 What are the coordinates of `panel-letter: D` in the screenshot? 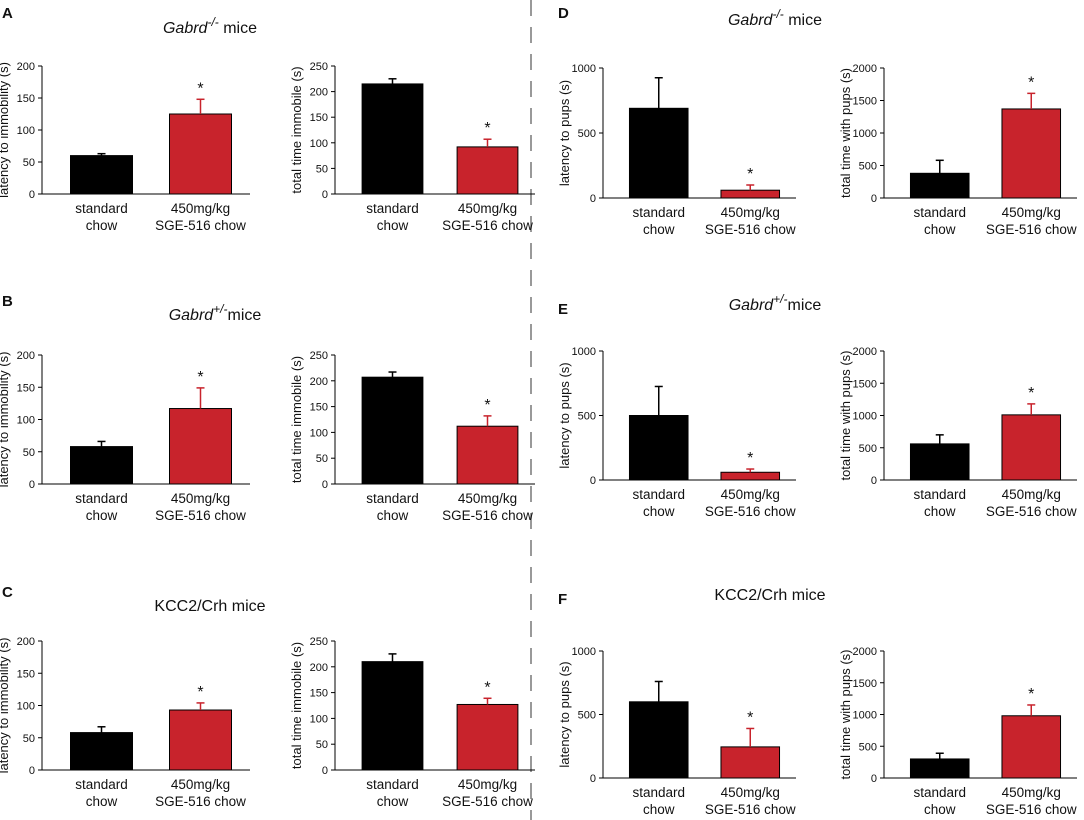 It's located at (563, 13).